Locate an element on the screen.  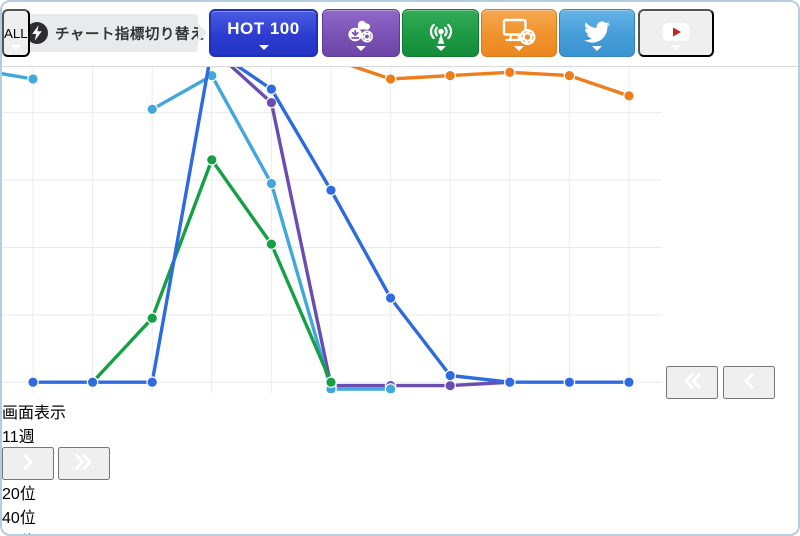
y-axis-label: 40位 is located at coordinates (19, 518).